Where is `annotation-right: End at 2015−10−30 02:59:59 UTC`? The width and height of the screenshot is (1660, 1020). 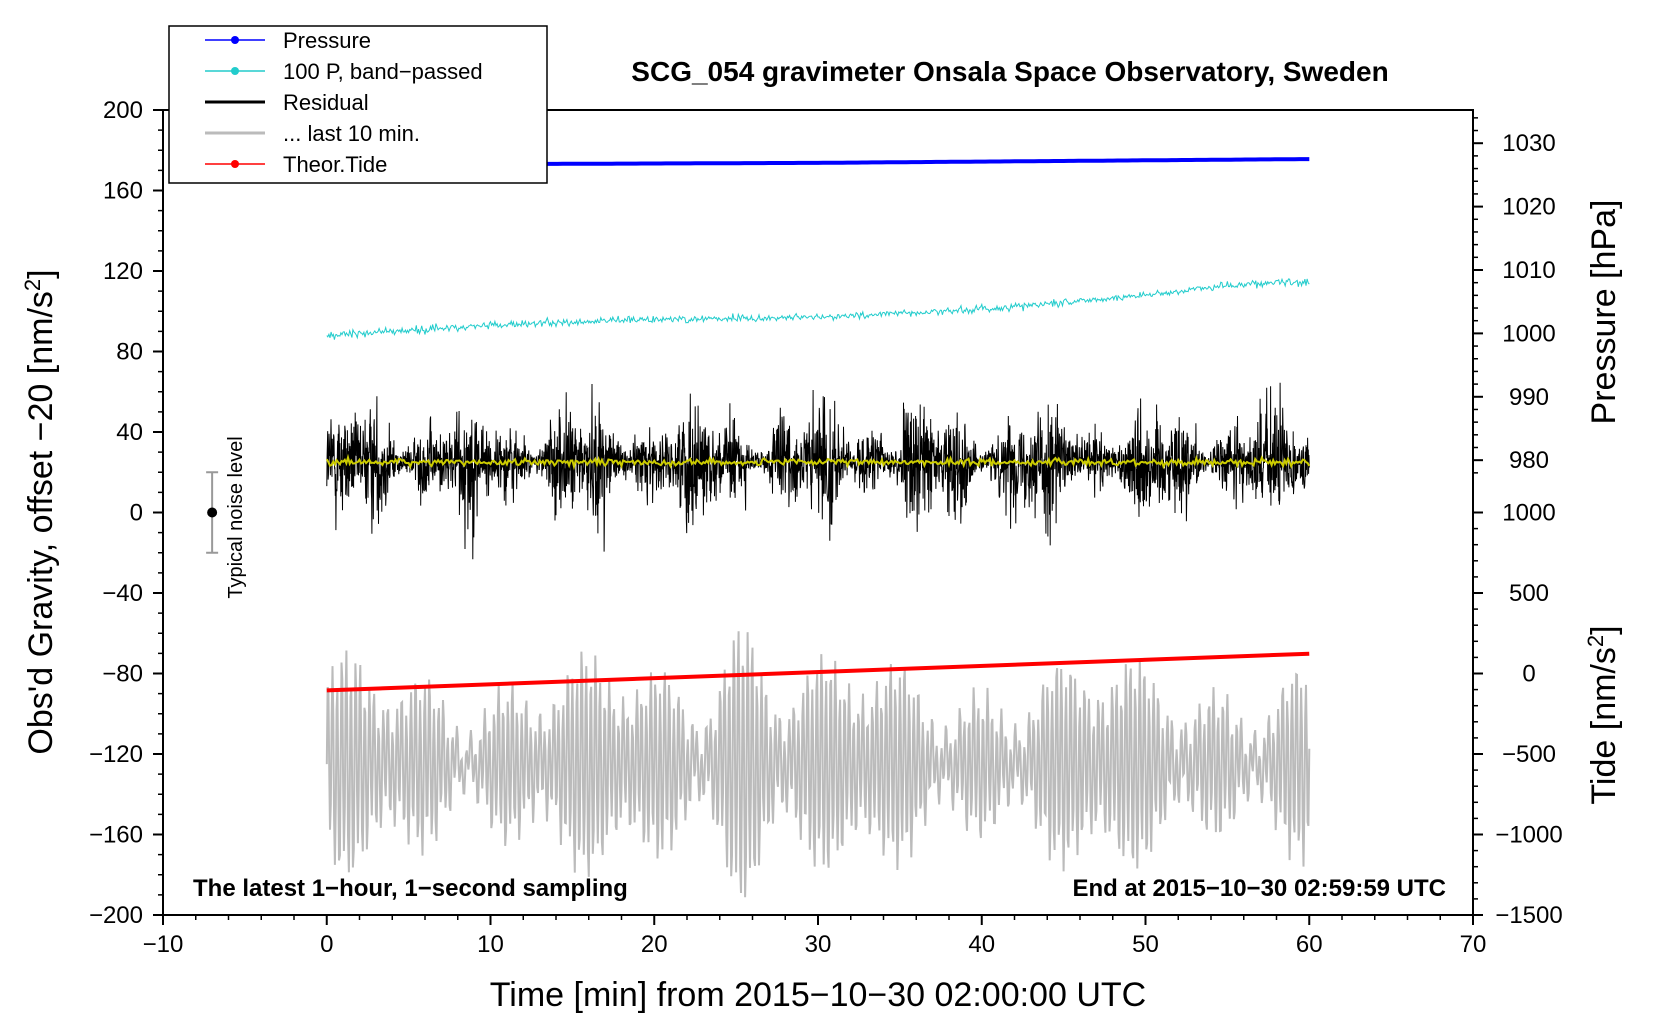
annotation-right: End at 2015−10−30 02:59:59 UTC is located at coordinates (1259, 888).